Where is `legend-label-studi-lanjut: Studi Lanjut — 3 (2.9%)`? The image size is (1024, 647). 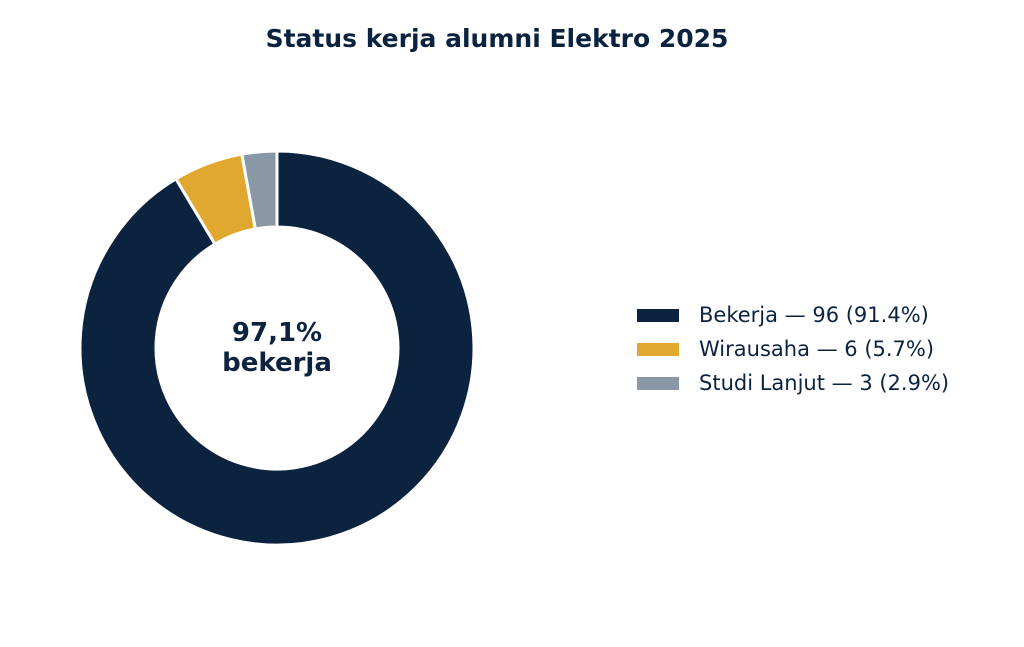 legend-label-studi-lanjut: Studi Lanjut — 3 (2.9%) is located at coordinates (824, 383).